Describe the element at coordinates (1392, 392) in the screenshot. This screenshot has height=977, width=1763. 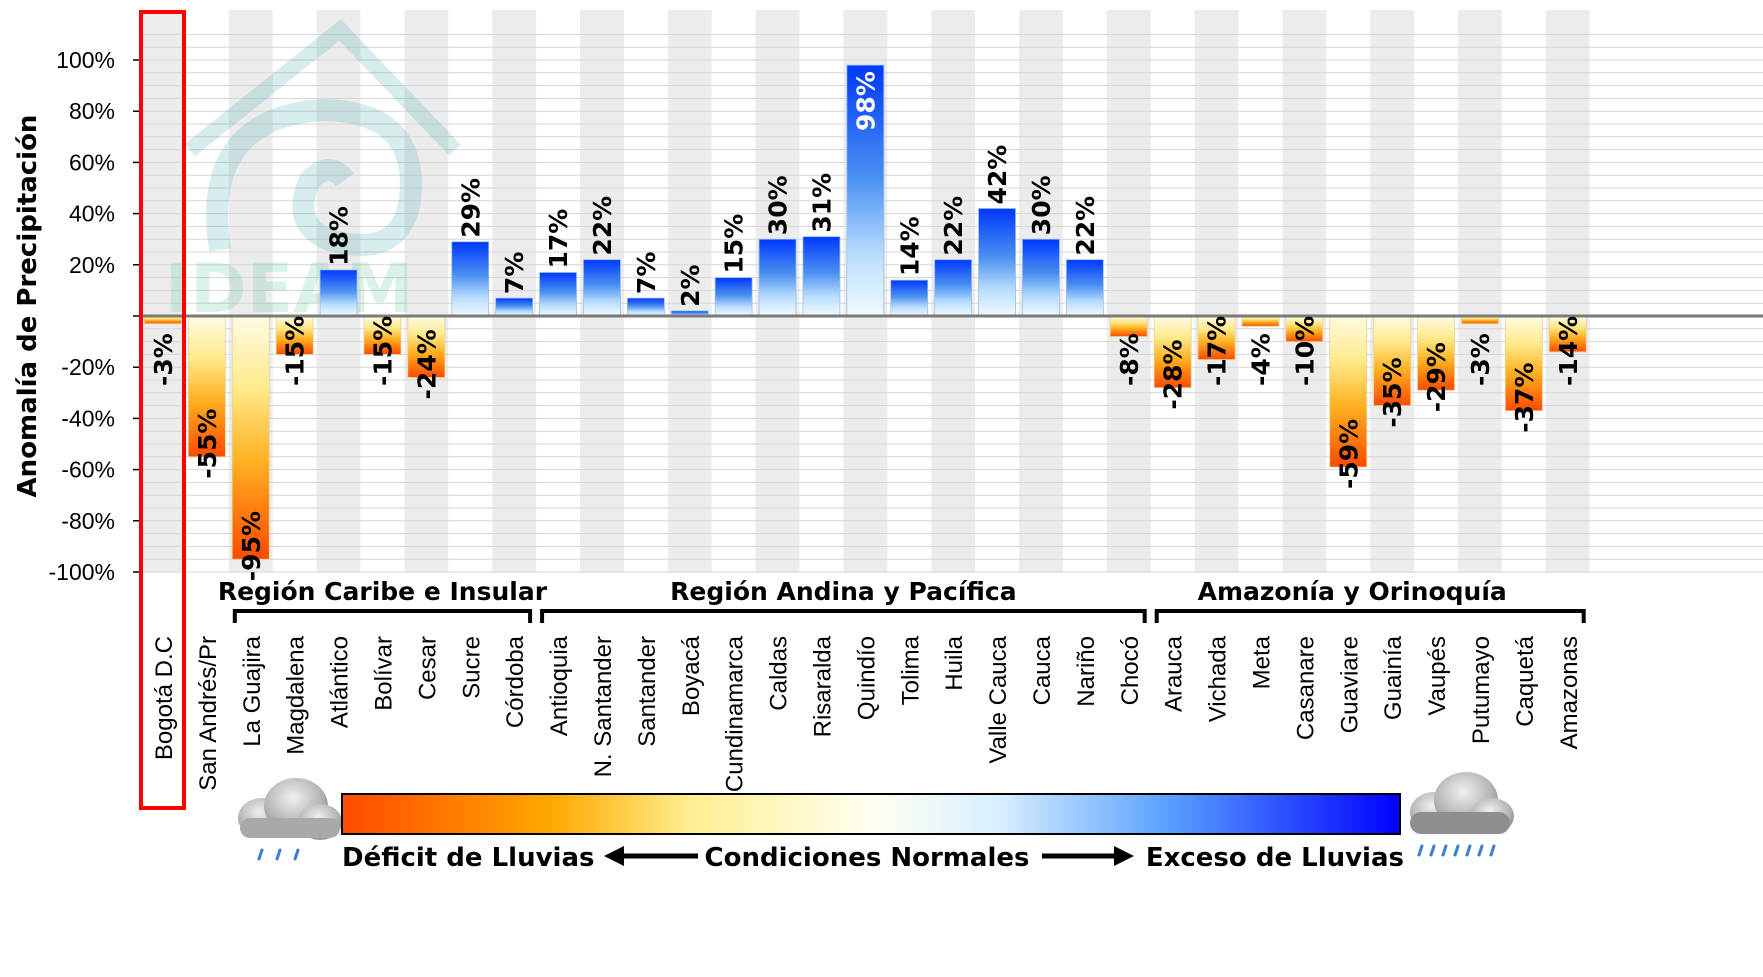
I see `value-label: -35%` at that location.